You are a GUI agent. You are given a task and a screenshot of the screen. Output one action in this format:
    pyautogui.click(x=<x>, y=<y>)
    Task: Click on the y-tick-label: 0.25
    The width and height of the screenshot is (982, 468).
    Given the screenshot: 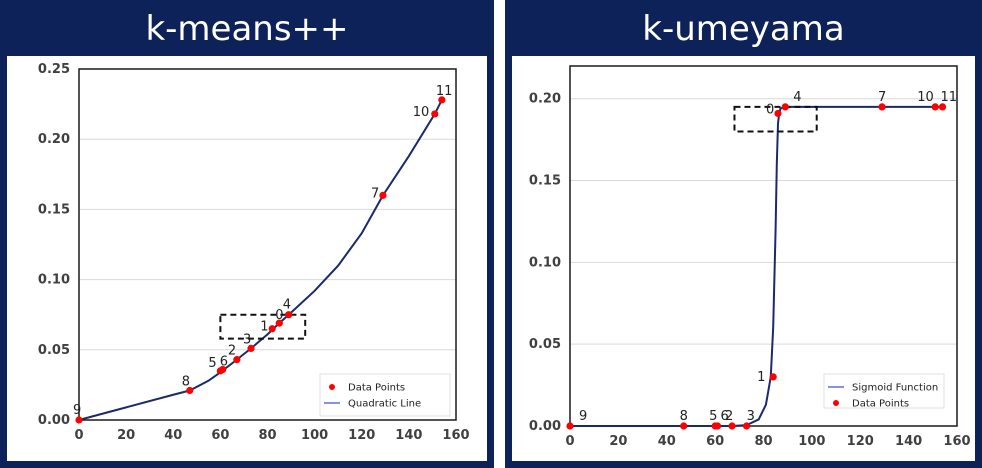 What is the action you would take?
    pyautogui.click(x=54, y=69)
    